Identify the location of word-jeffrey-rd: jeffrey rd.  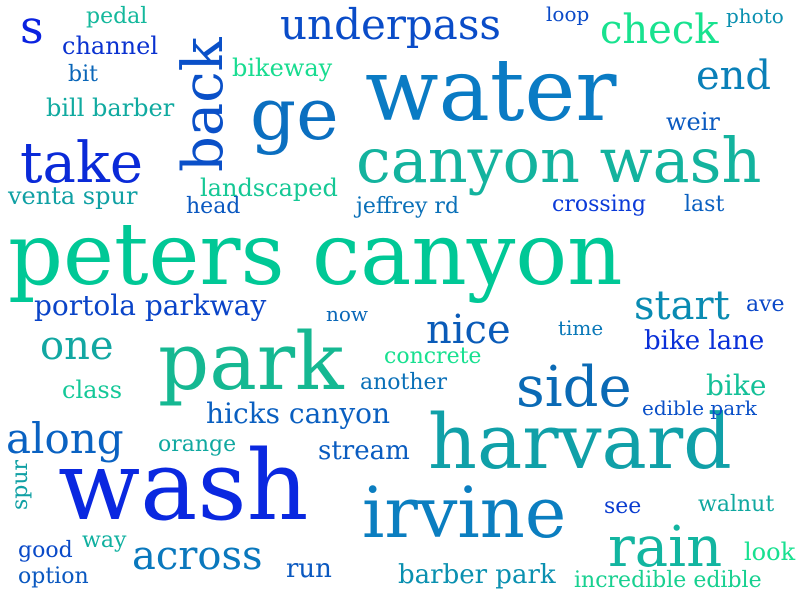
(408, 206).